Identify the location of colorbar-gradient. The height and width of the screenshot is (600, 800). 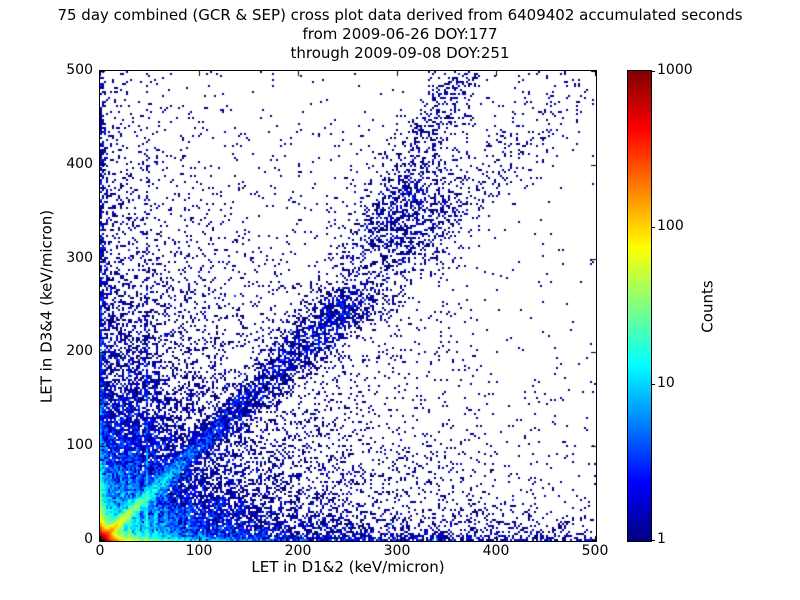
(639, 306).